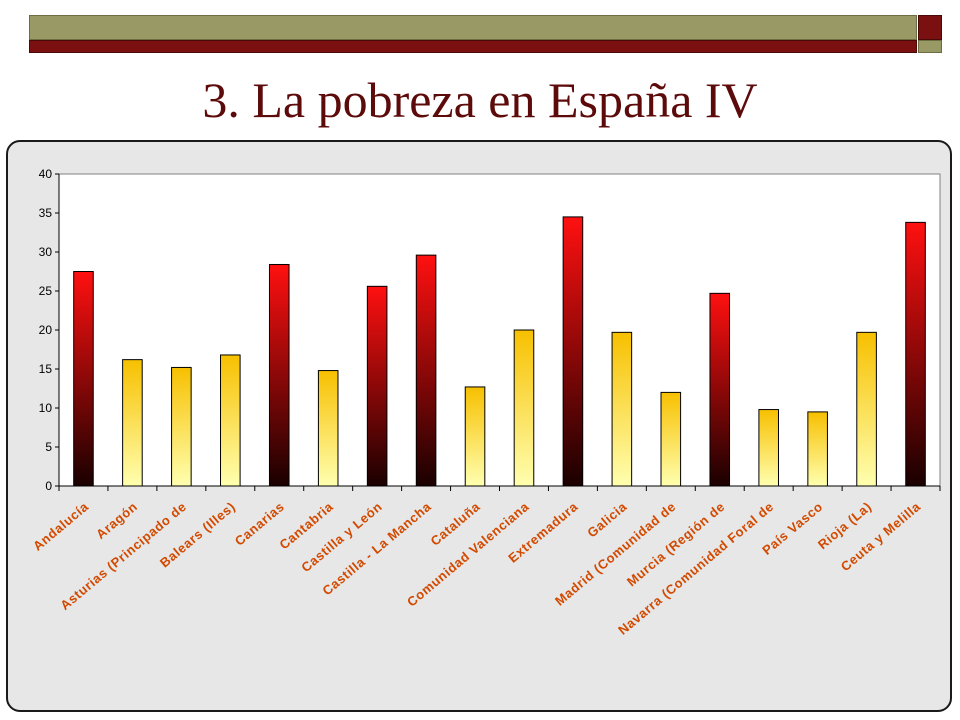 Image resolution: width=960 pixels, height=720 pixels. Describe the element at coordinates (48, 486) in the screenshot. I see `y-tick-label: 0` at that location.